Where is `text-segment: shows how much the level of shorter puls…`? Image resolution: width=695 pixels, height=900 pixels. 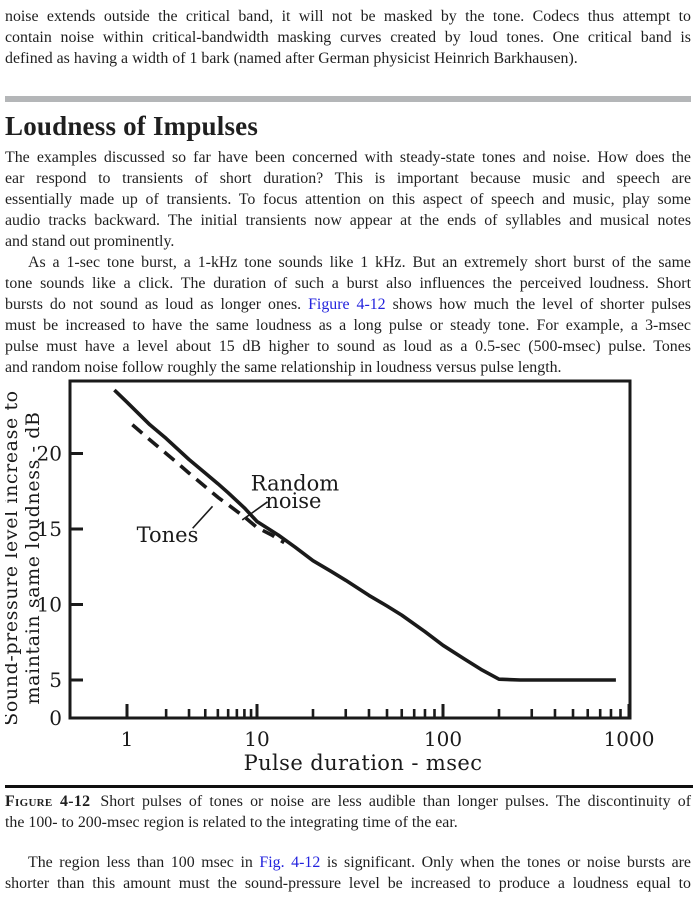 text-segment: shows how much the level of shorter puls… is located at coordinates (538, 304).